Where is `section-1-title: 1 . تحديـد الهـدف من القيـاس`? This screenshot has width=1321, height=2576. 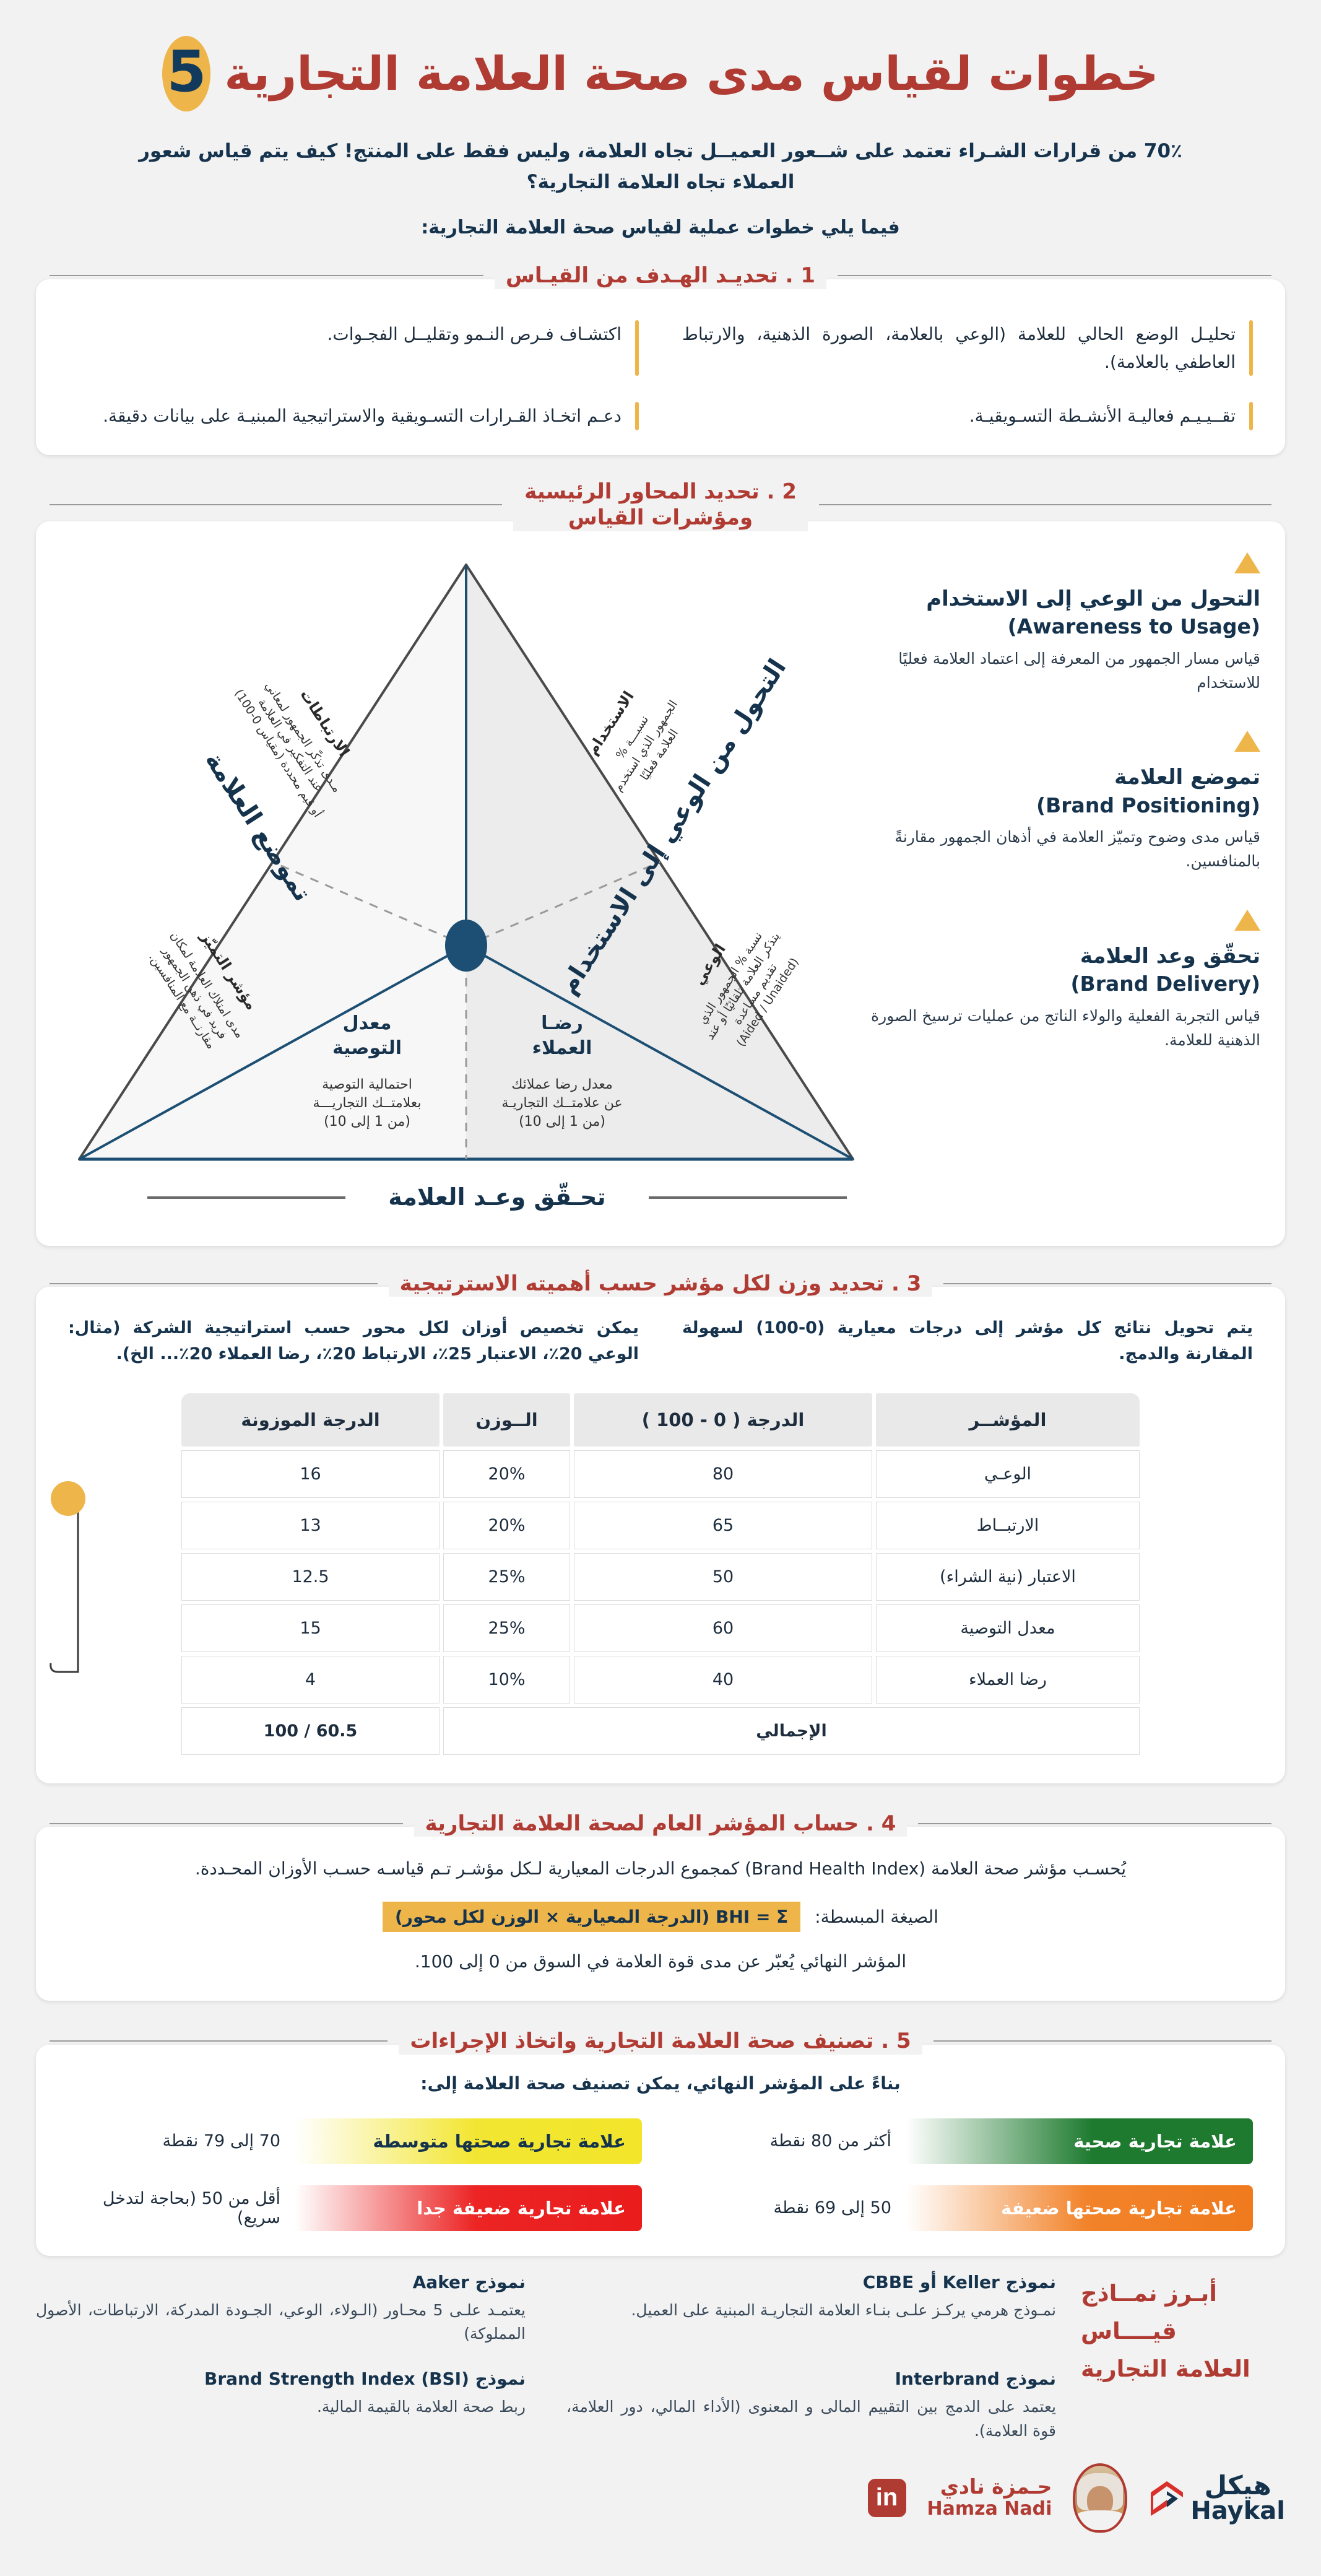
section-1-title: 1 . تحديـد الهـدف من القيـاس is located at coordinates (660, 276).